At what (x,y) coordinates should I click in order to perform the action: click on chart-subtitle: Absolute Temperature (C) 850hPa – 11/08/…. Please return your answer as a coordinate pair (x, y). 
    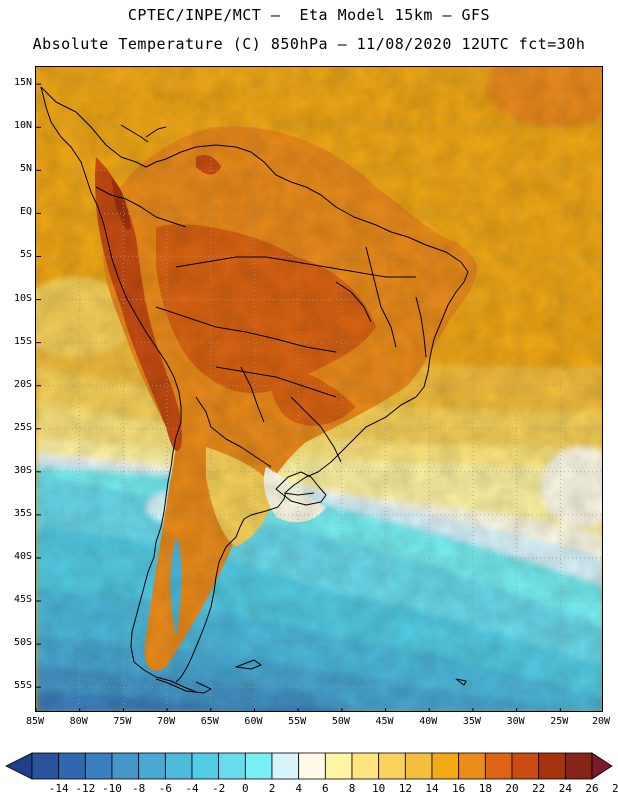
    Looking at the image, I should click on (309, 44).